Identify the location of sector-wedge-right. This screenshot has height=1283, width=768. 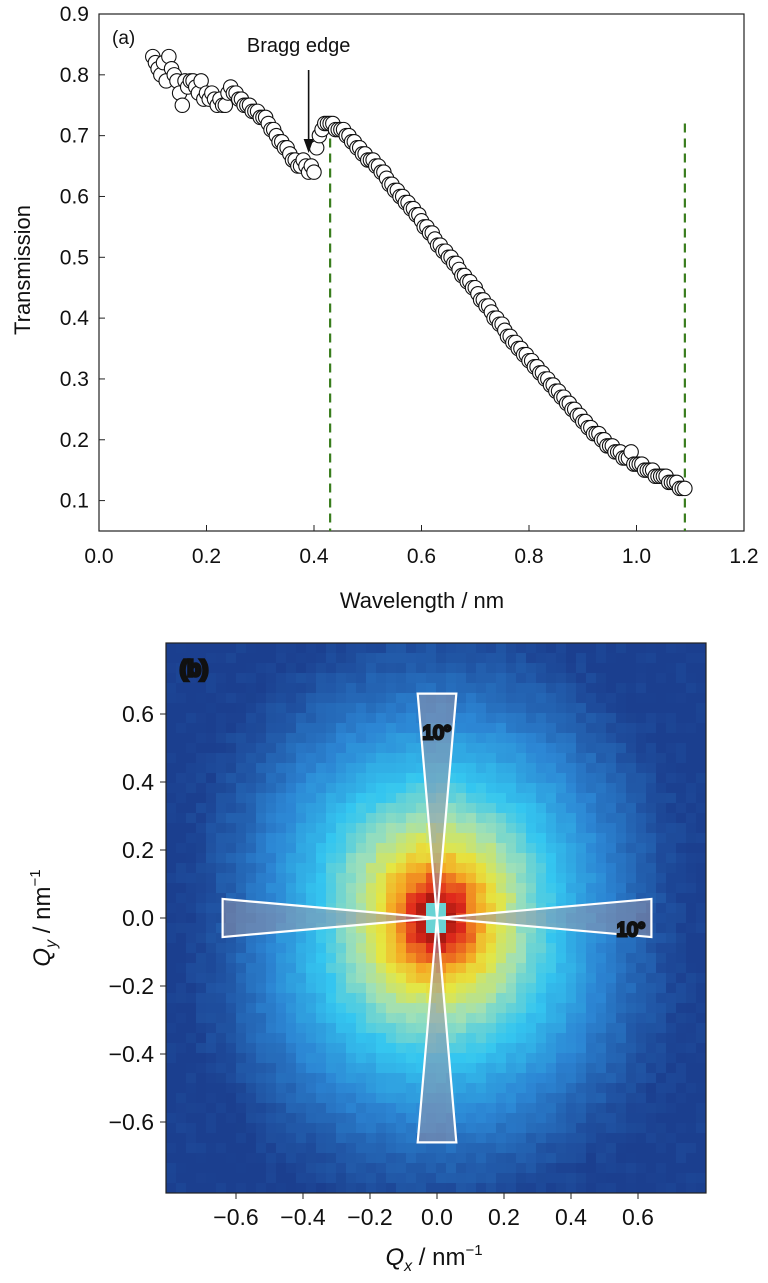
(544, 918).